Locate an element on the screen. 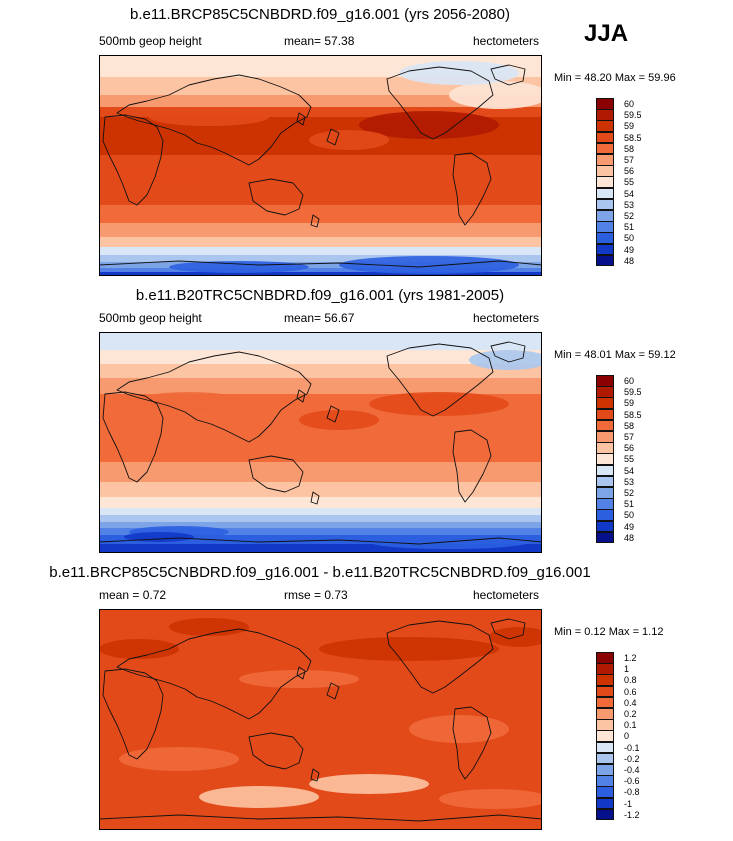 The height and width of the screenshot is (841, 733). colorbar-tick-label: 59.5 is located at coordinates (633, 392).